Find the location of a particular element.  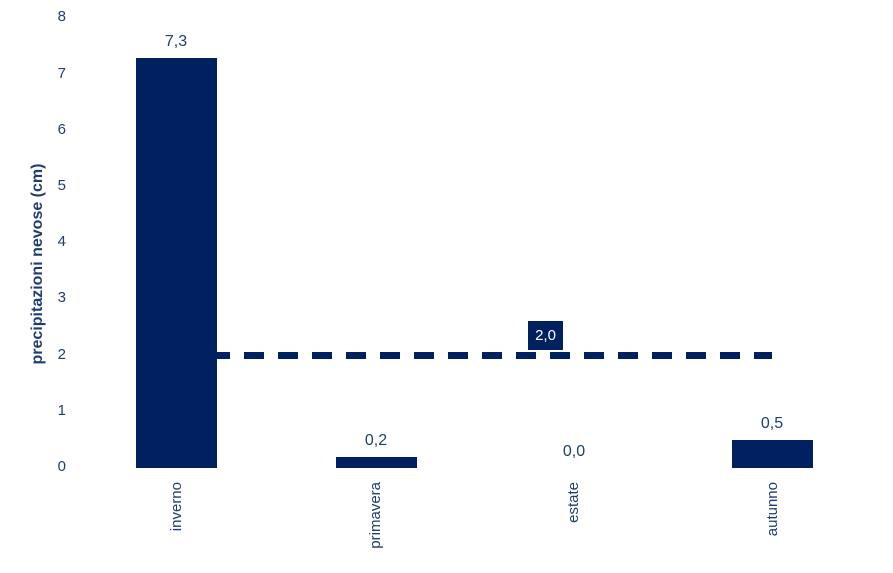

y-tick-label: 1 is located at coordinates (61, 410).